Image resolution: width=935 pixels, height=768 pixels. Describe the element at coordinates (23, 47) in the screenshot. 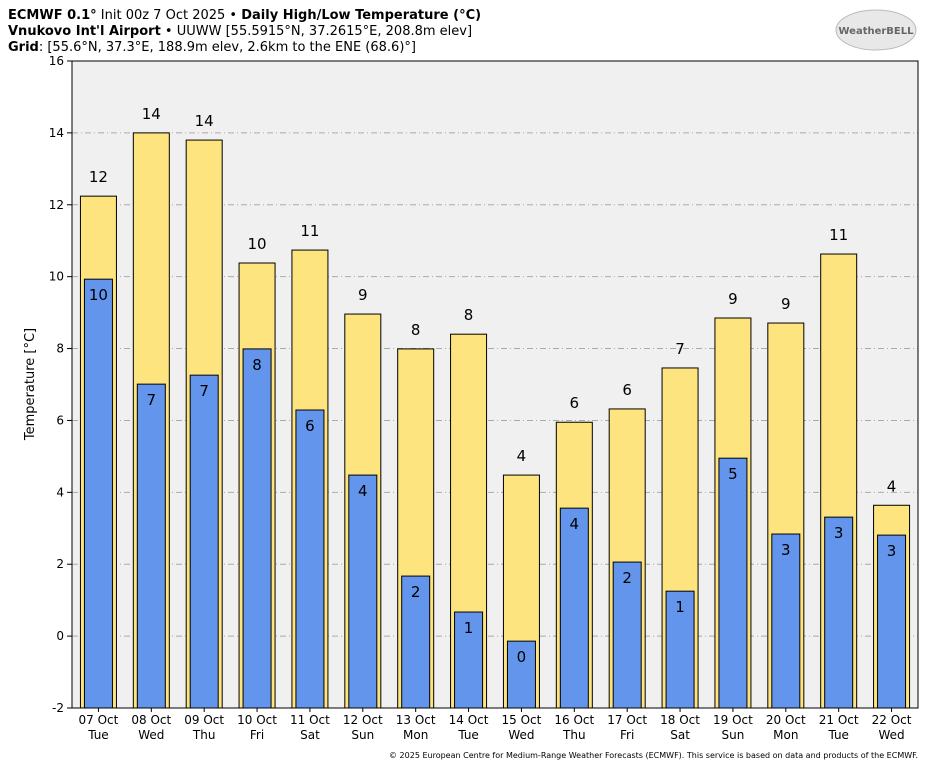

I see `header-segment: Grid` at that location.